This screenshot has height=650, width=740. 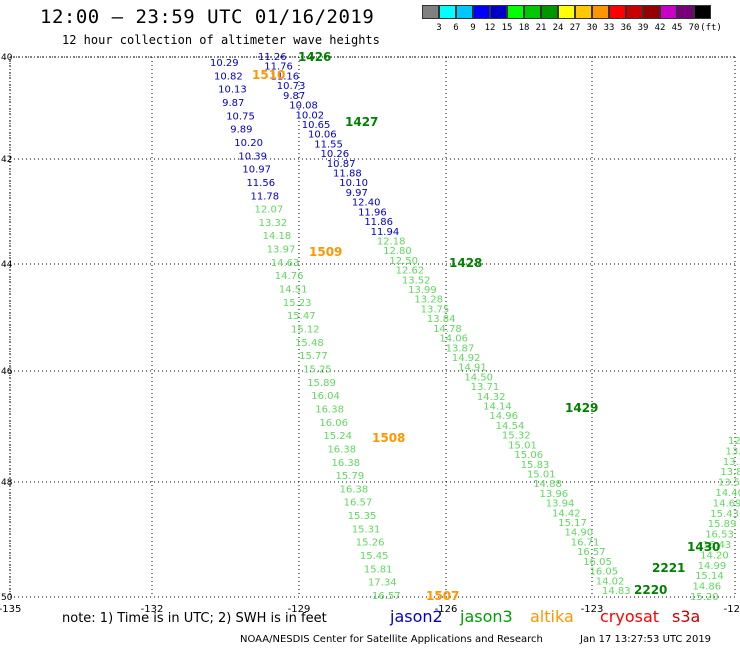 What do you see at coordinates (592, 28) in the screenshot?
I see `legend-label: 30` at bounding box center [592, 28].